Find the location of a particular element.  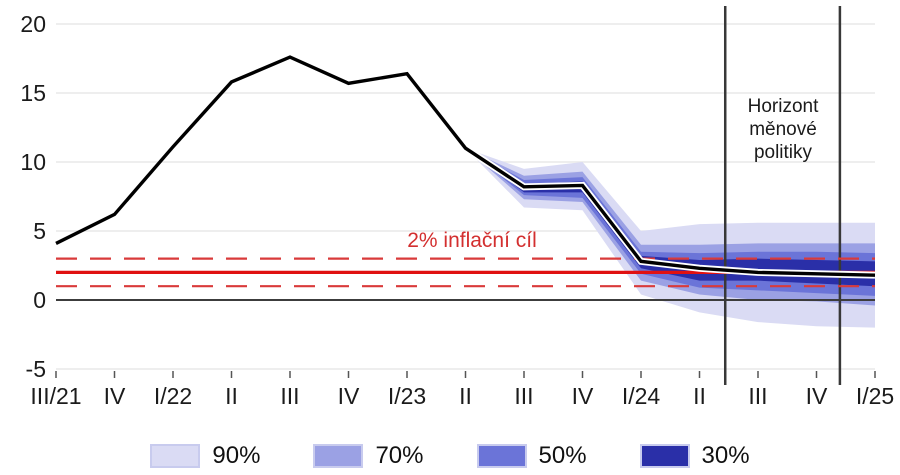

legend-item-70: 70% is located at coordinates (368, 456).